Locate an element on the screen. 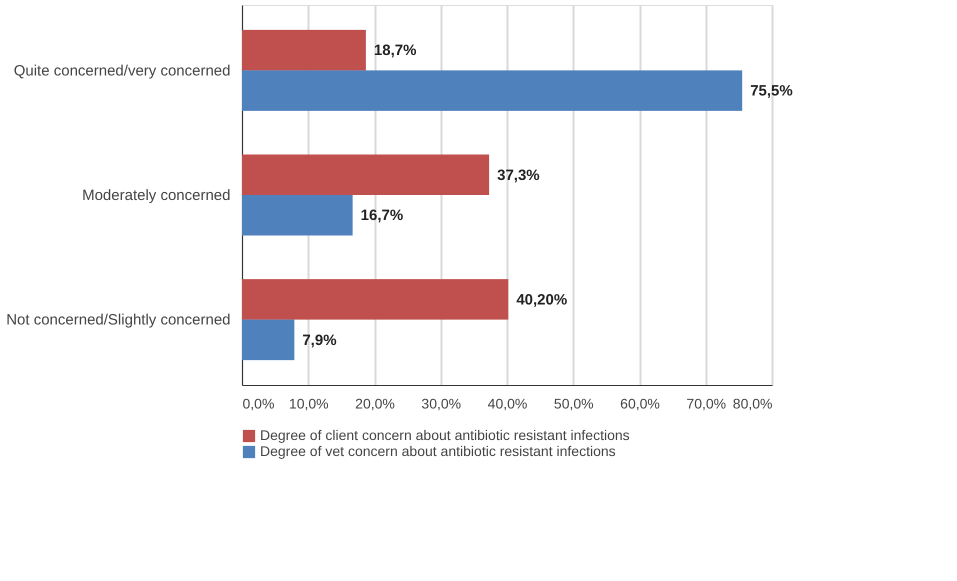 Image resolution: width=957 pixels, height=581 pixels. x-tick-label: 30,0% is located at coordinates (441, 404).